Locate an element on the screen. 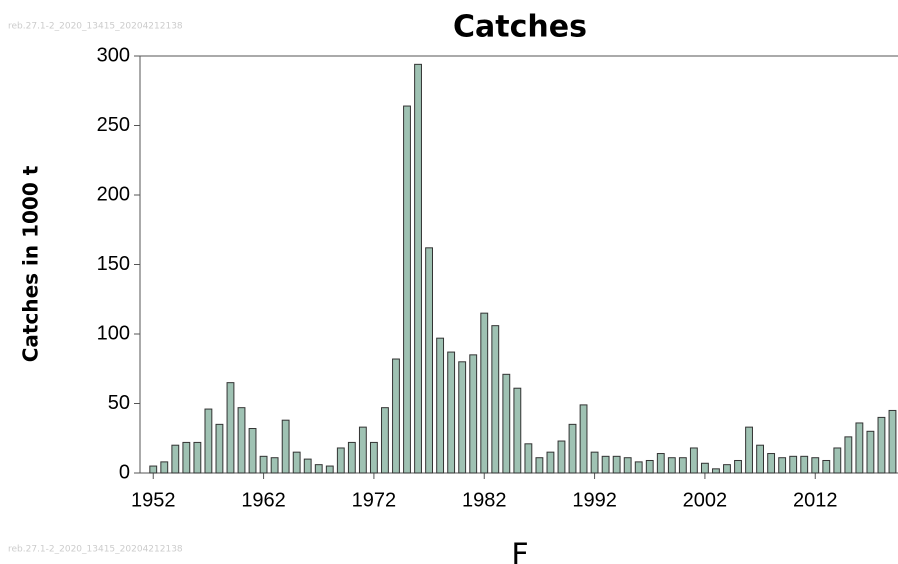 The width and height of the screenshot is (898, 564). x-tick-label: 2012 is located at coordinates (815, 500).